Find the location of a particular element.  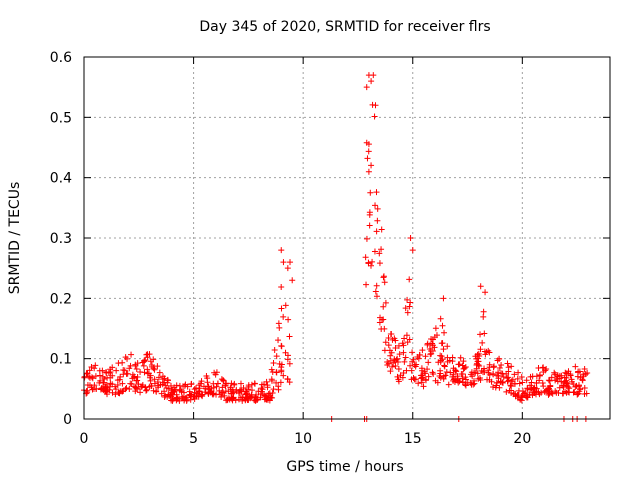

x-axis-label: GPS time / hours is located at coordinates (344, 467).